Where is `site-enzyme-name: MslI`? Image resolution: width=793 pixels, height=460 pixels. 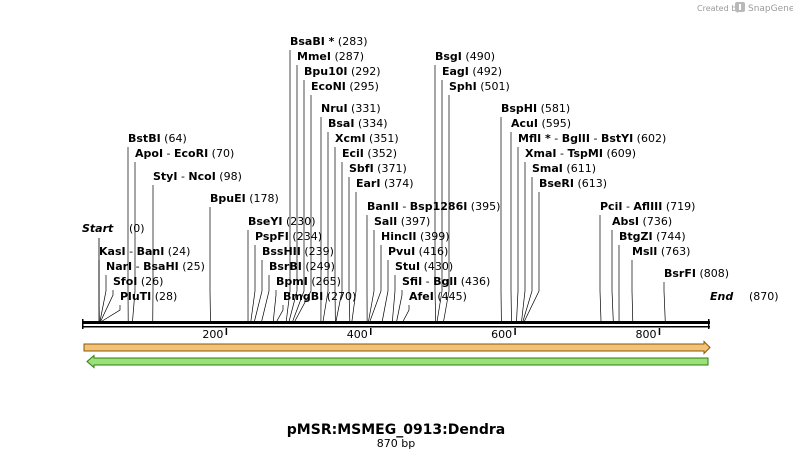
site-enzyme-name: MslI is located at coordinates (644, 251).